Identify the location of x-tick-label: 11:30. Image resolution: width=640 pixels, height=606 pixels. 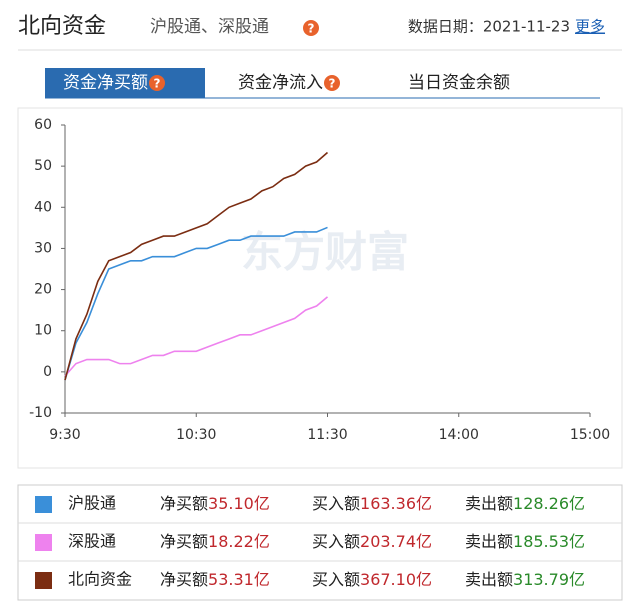
(327, 435).